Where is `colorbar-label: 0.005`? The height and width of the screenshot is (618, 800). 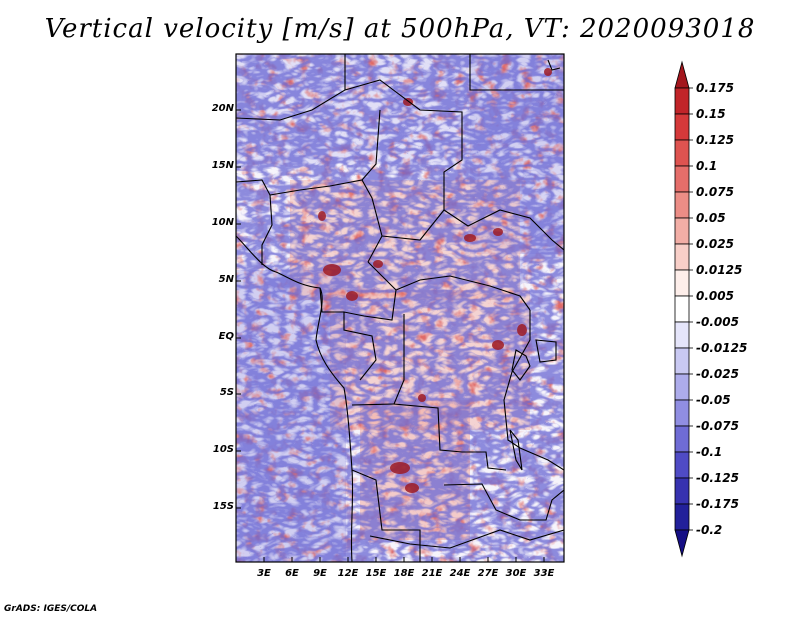
colorbar-label: 0.005 is located at coordinates (715, 296).